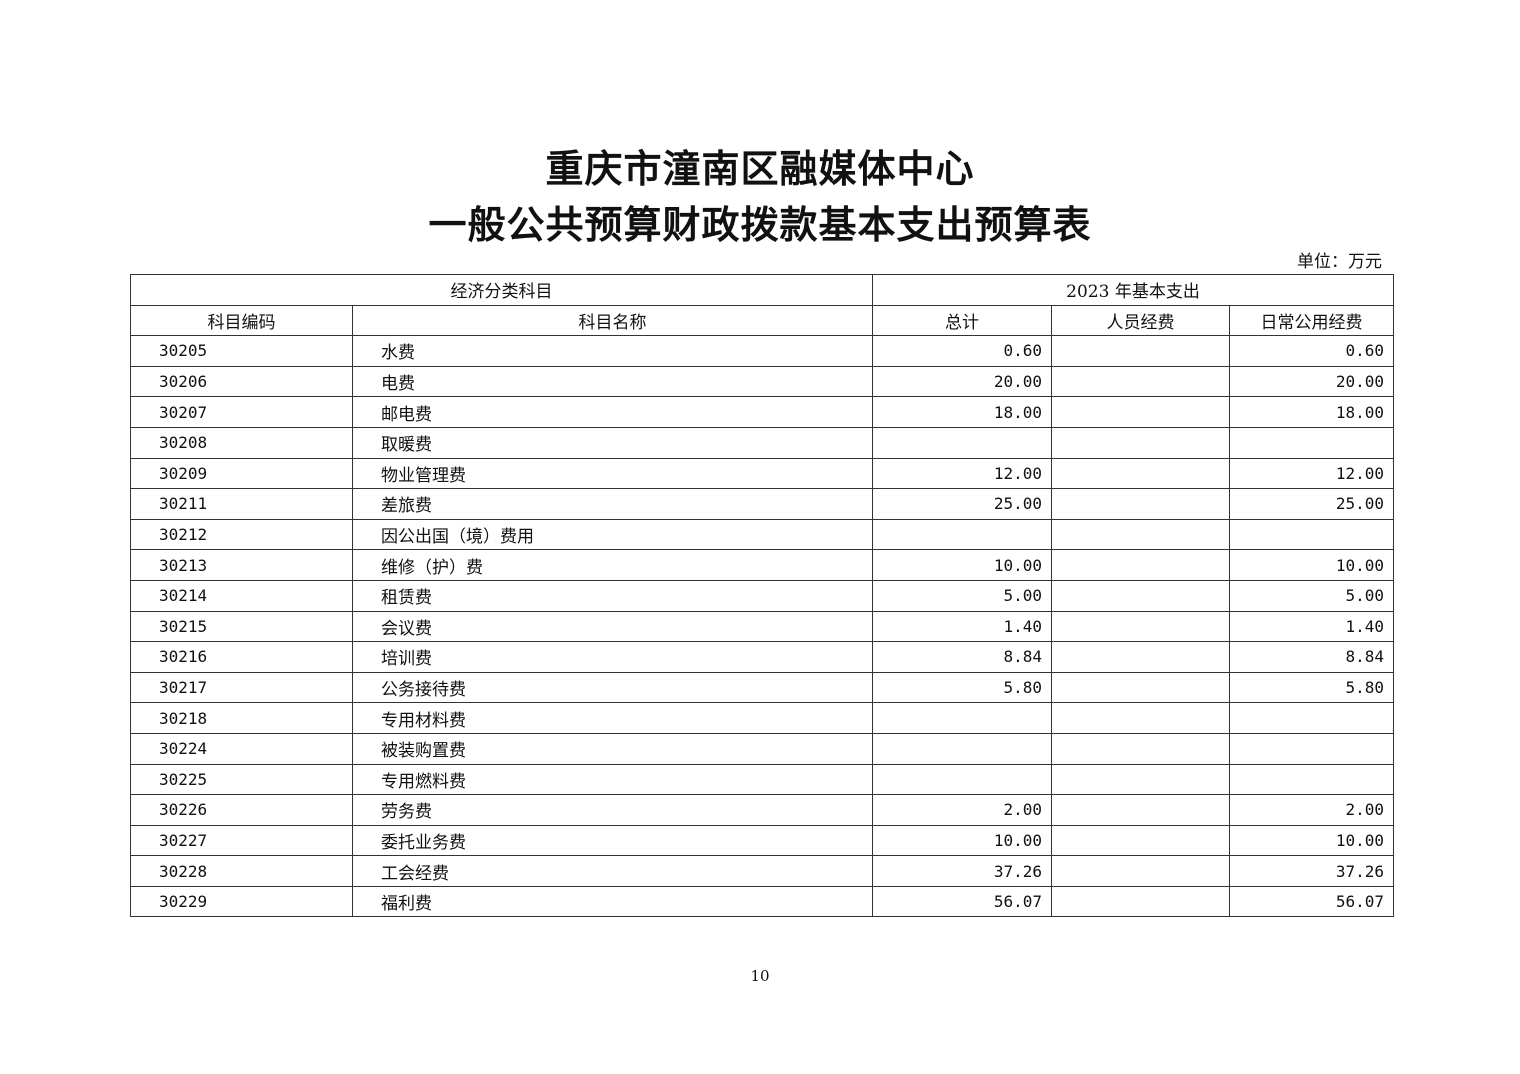 This screenshot has height=1074, width=1520. What do you see at coordinates (241, 381) in the screenshot?
I see `cell-code: 30206` at bounding box center [241, 381].